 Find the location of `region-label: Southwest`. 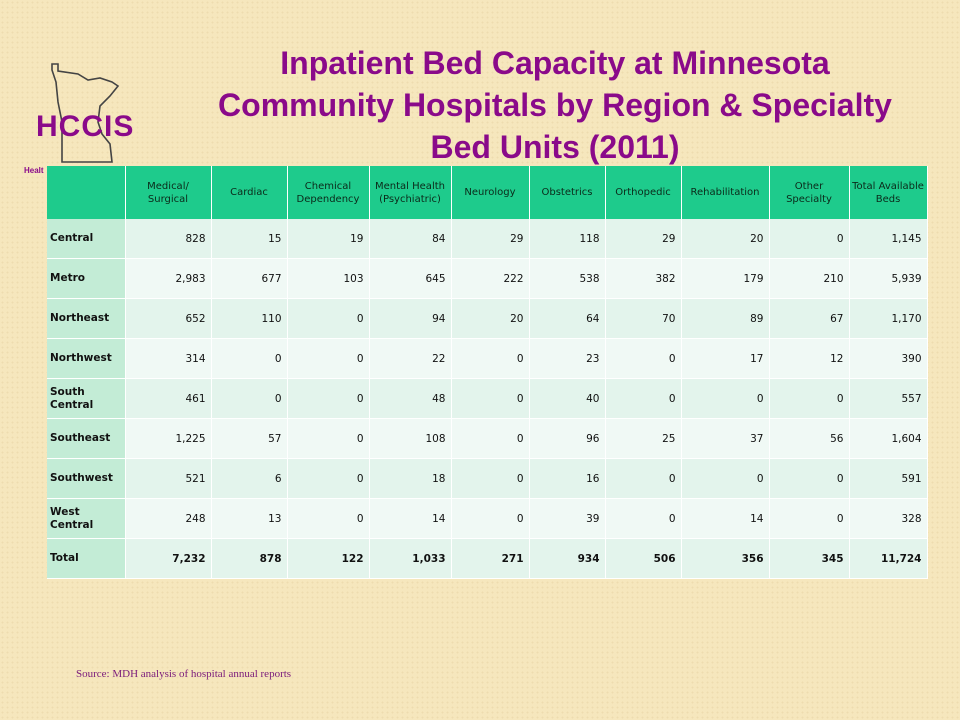

region-label: Southwest is located at coordinates (86, 478).